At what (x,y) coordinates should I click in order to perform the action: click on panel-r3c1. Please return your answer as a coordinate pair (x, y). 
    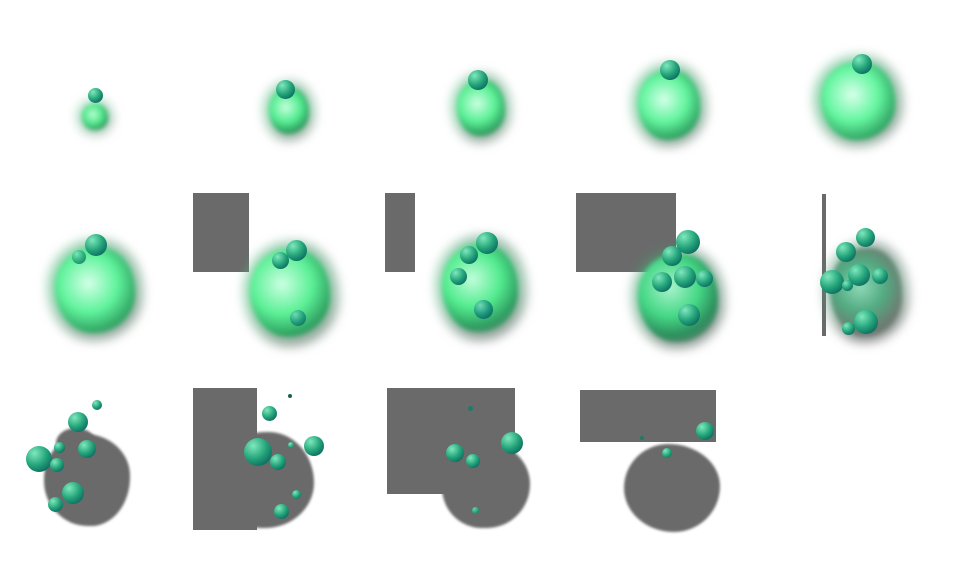
    Looking at the image, I should click on (96, 480).